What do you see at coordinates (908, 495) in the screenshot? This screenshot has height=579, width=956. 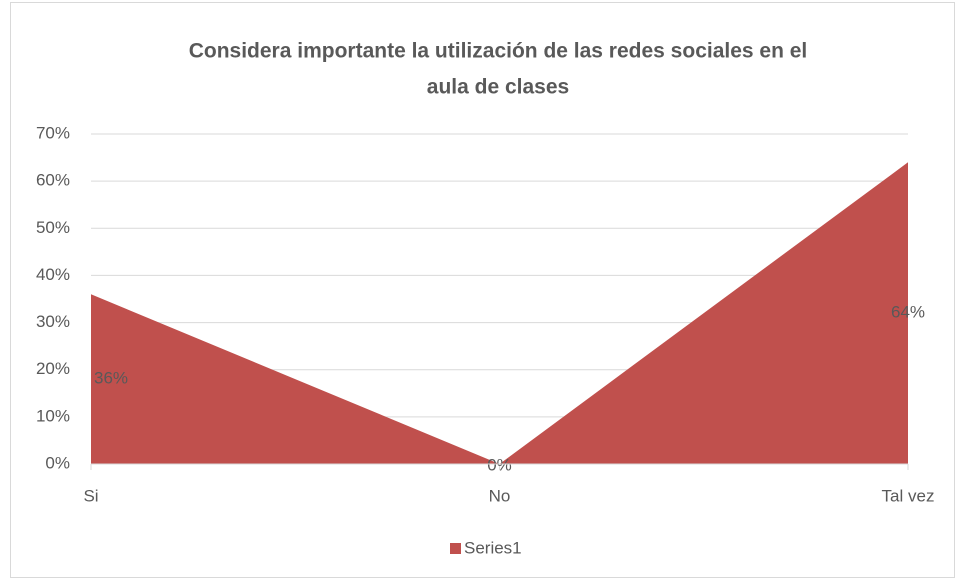 I see `x-tick-label: Tal vez` at bounding box center [908, 495].